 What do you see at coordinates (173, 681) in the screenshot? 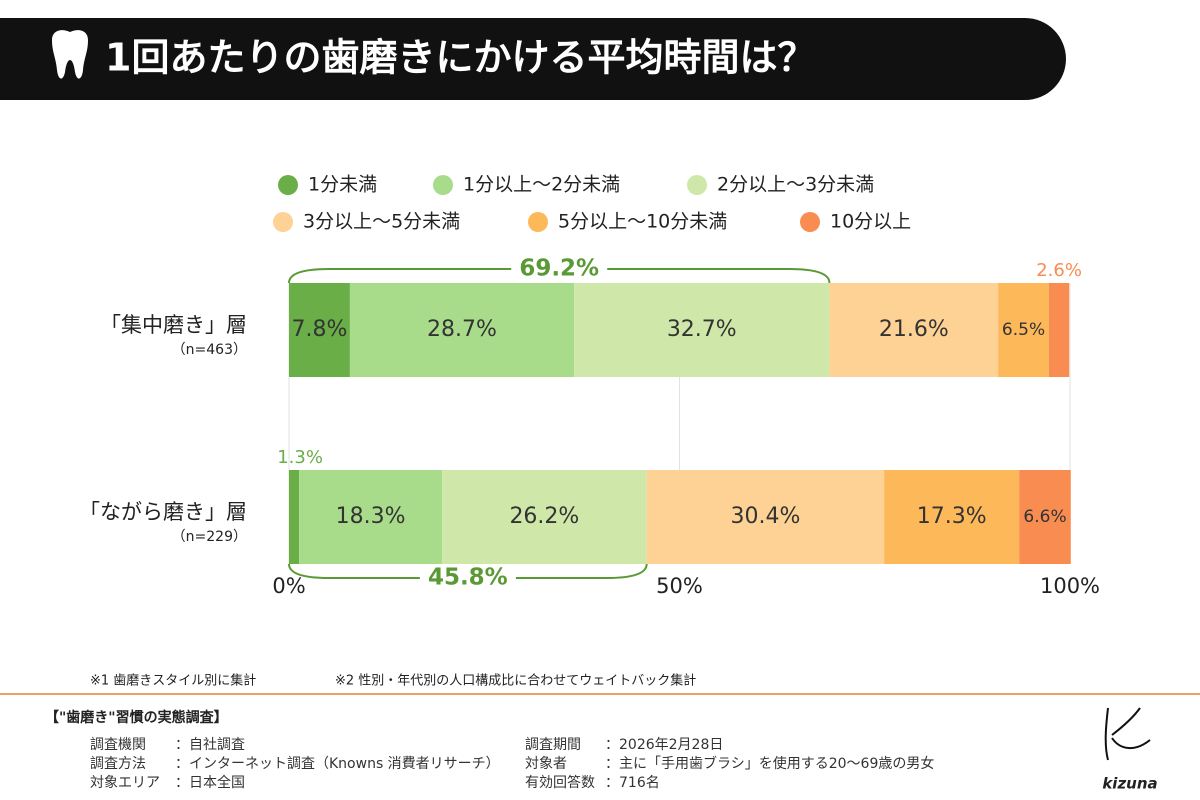
I see `footnote: ※1 歯磨きスタイル別に集計` at bounding box center [173, 681].